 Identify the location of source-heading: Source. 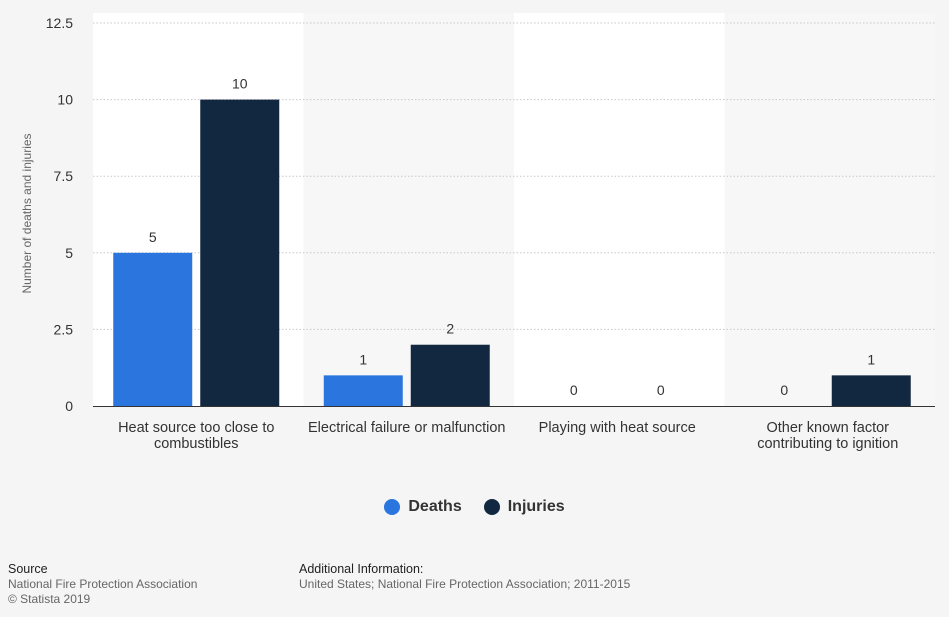
(28, 569).